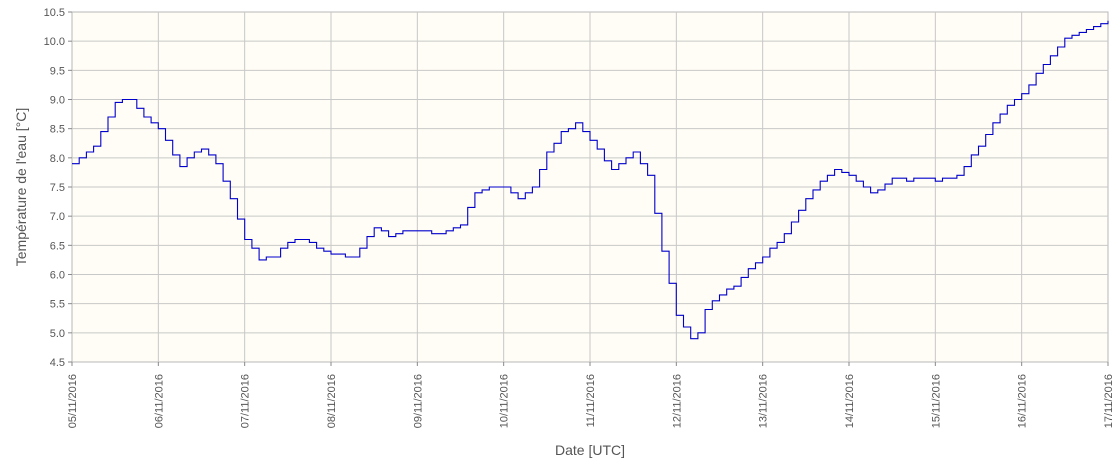 The image size is (1120, 466). Describe the element at coordinates (57, 246) in the screenshot. I see `y-tick-label: 6.5` at that location.